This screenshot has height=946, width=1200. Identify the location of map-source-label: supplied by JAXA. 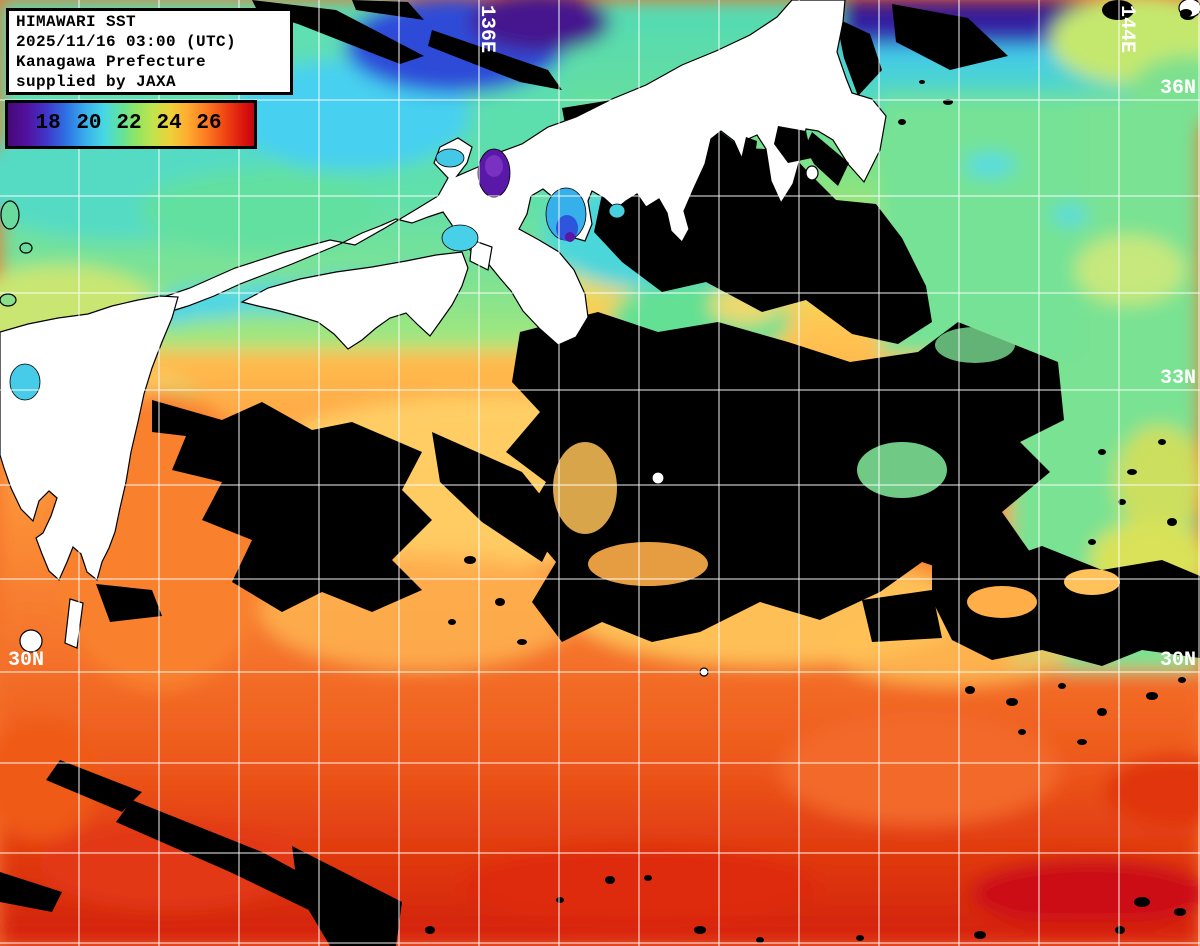
(96, 82).